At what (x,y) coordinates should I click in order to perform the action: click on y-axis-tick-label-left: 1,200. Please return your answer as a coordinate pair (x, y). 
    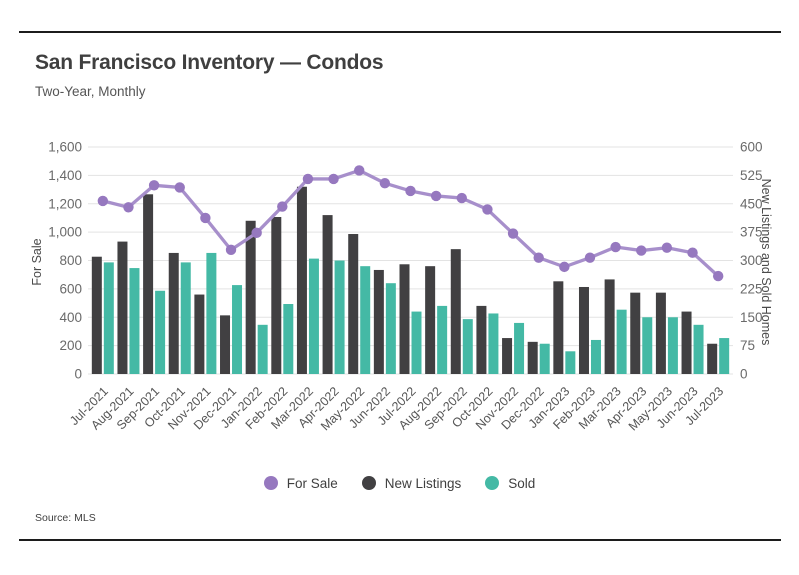
    Looking at the image, I should click on (65, 203).